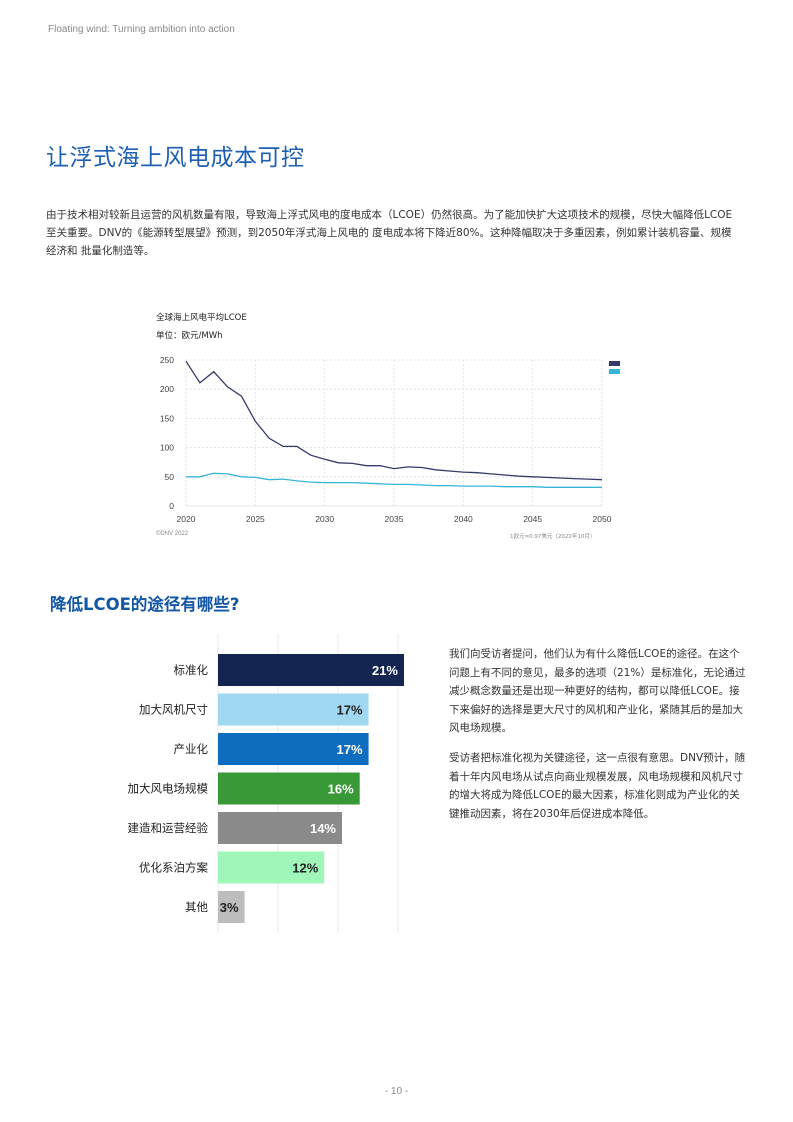 This screenshot has width=793, height=1122. I want to click on bar-category-label: 其他, so click(196, 907).